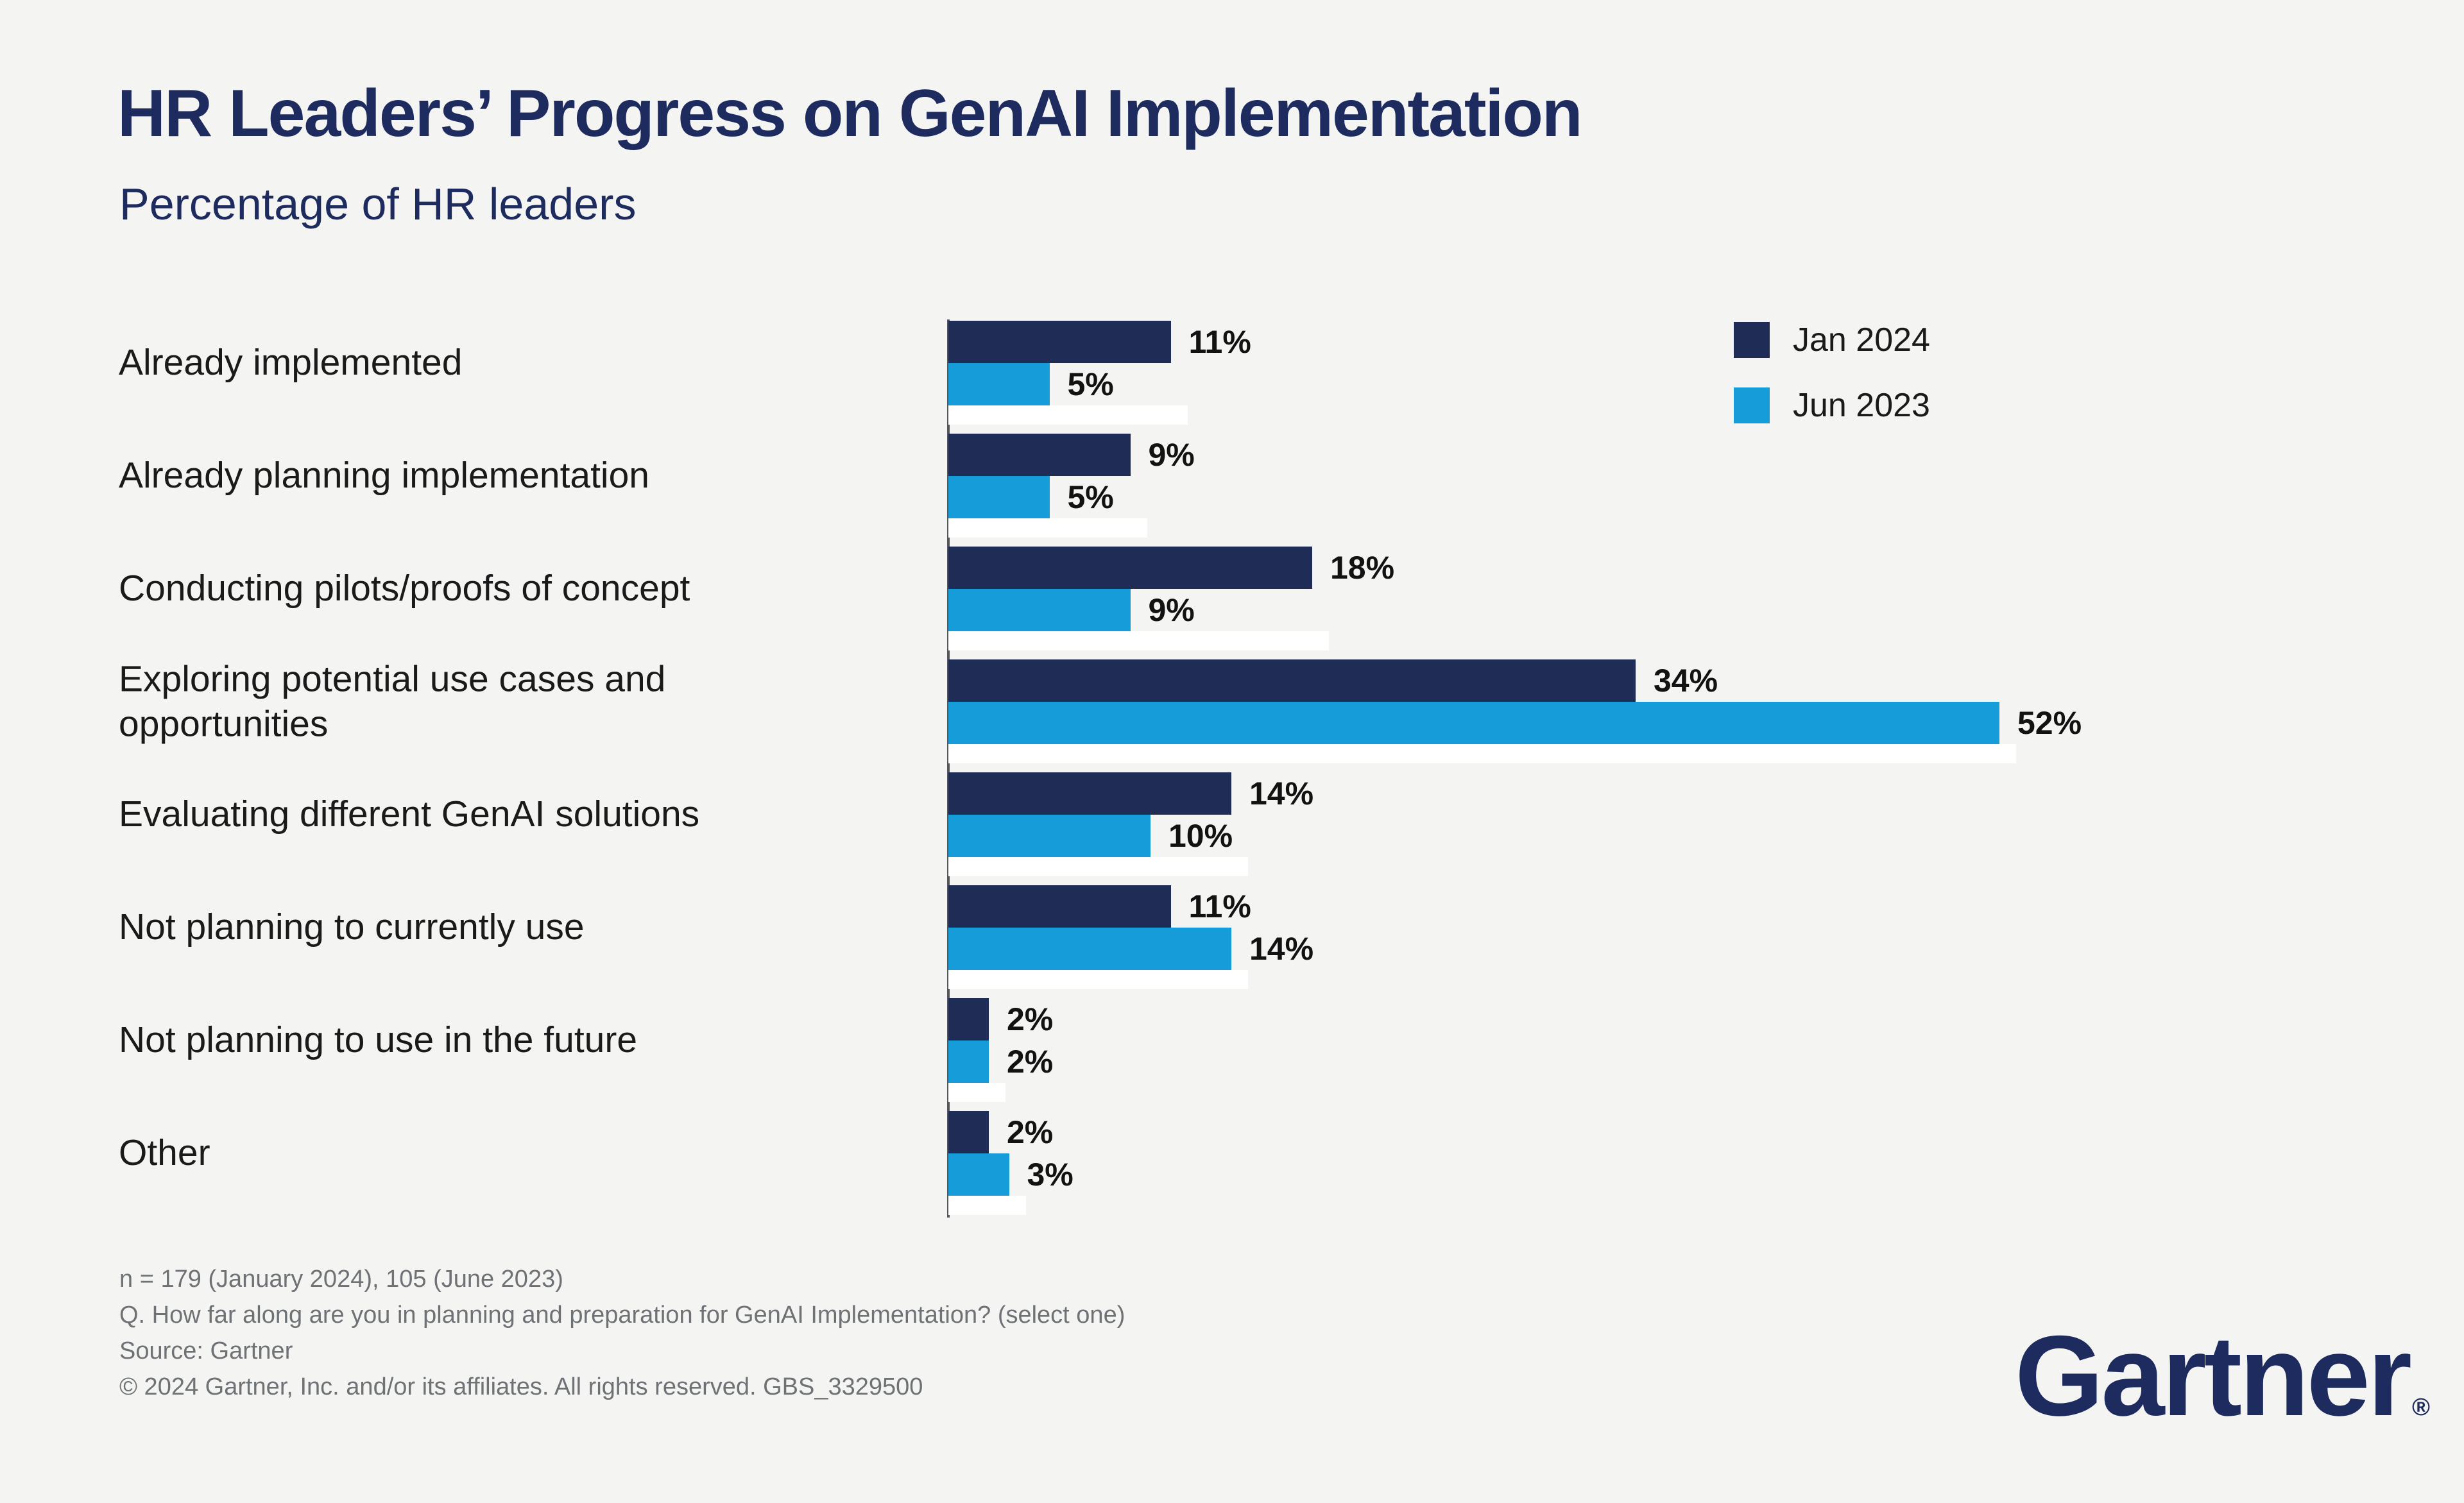  I want to click on legend-swatch-jun-2023, so click(1752, 405).